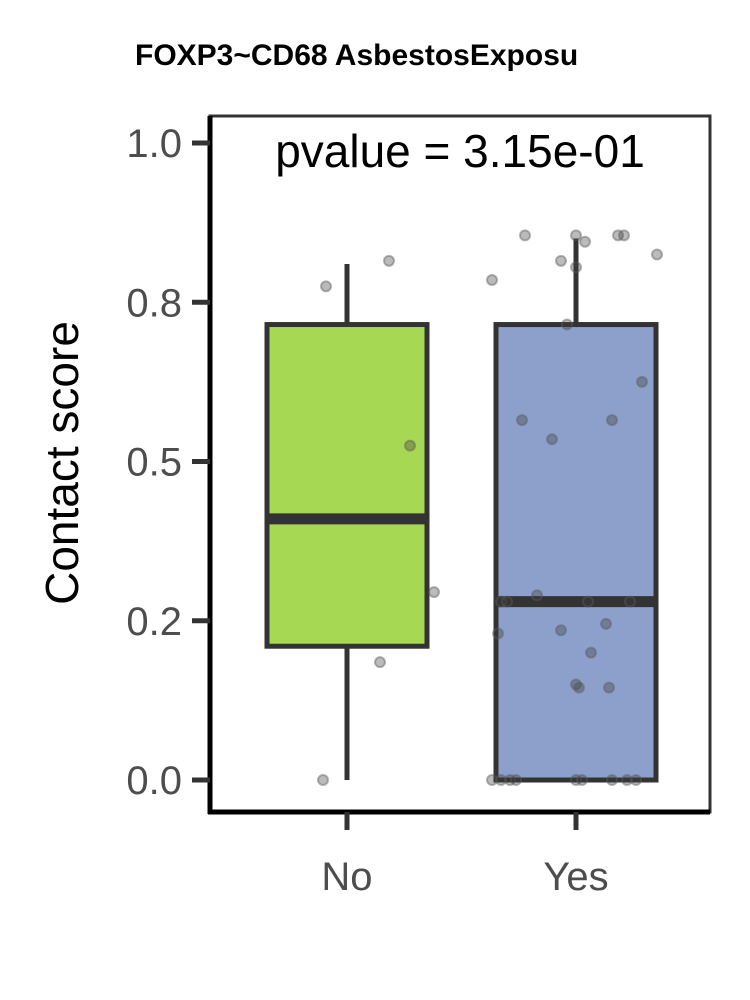 Image resolution: width=750 pixels, height=1000 pixels. What do you see at coordinates (460, 151) in the screenshot?
I see `pvalue-annotation: pvalue = 3.15e-01` at bounding box center [460, 151].